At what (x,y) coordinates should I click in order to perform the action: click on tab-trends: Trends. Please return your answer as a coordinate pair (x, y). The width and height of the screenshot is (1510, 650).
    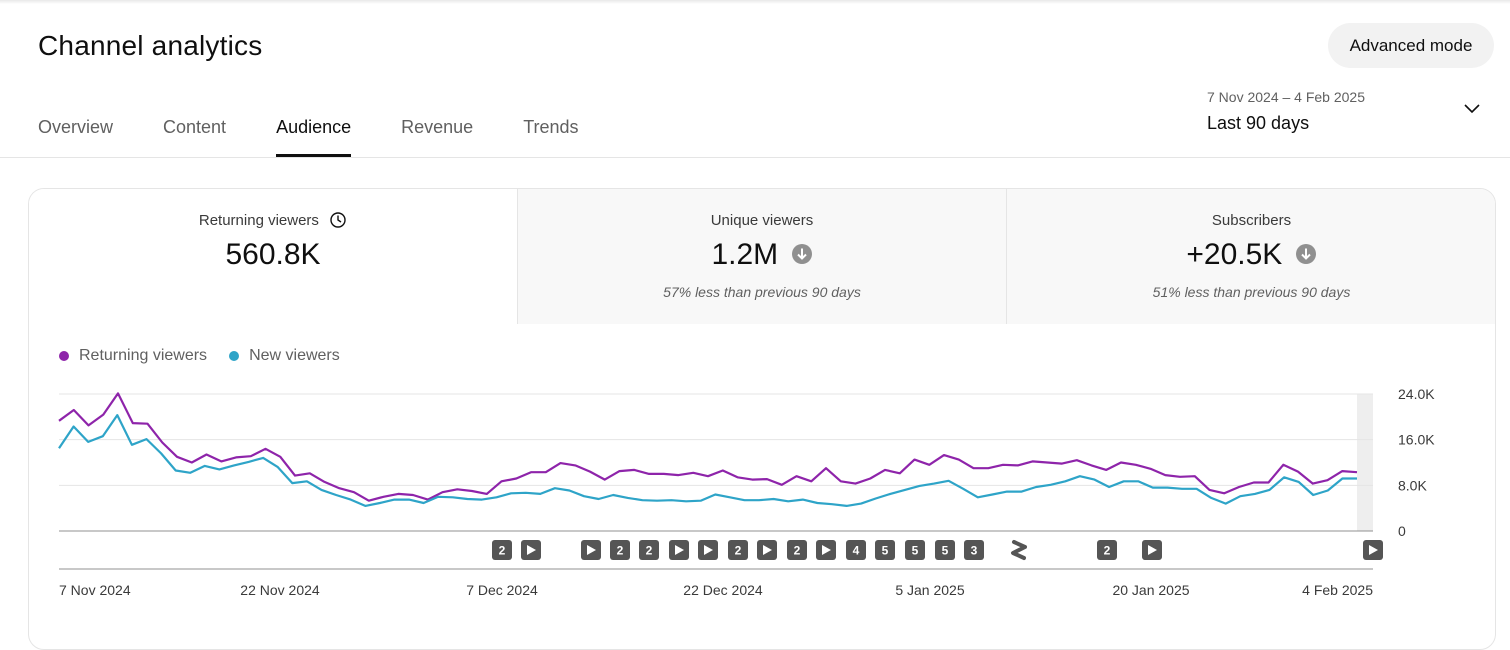
    Looking at the image, I should click on (551, 127).